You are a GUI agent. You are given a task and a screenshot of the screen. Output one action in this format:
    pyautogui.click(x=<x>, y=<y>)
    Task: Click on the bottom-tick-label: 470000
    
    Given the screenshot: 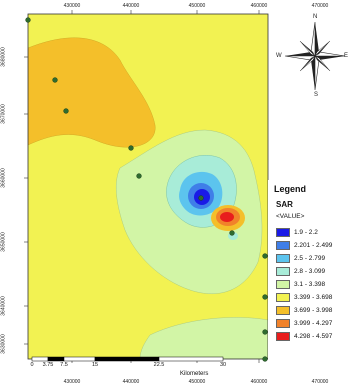 What is the action you would take?
    pyautogui.click(x=320, y=382)
    